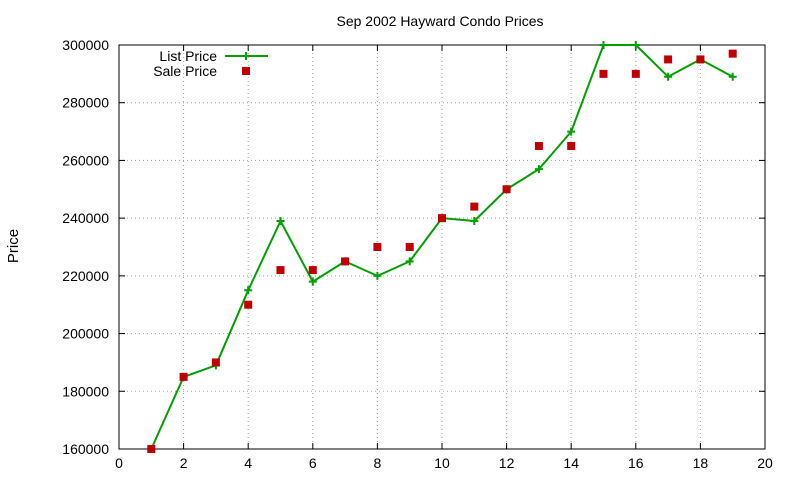  I want to click on x-tick-label: 8, so click(378, 463).